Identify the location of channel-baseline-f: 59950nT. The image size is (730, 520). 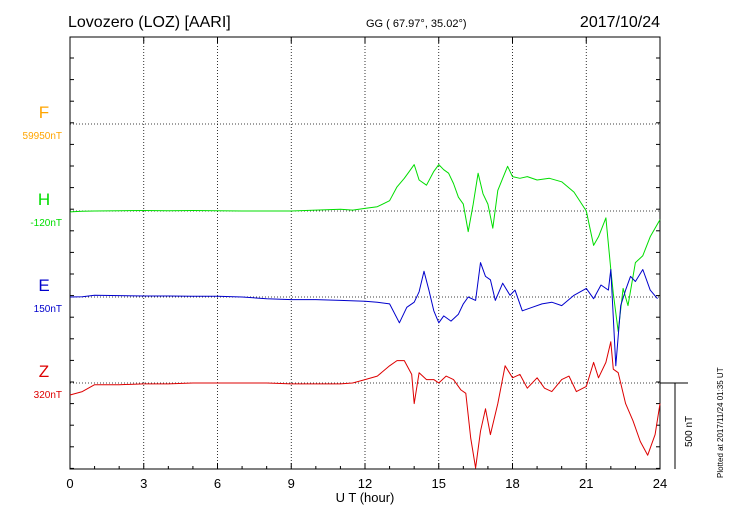
(42, 136).